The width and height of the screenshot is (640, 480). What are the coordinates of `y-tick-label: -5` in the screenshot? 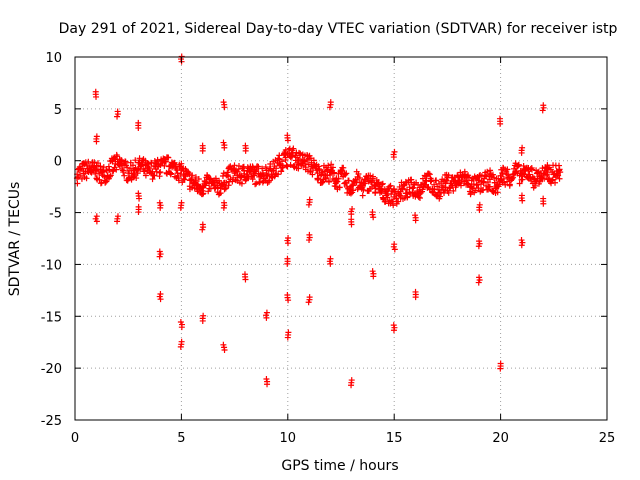 It's located at (55, 214).